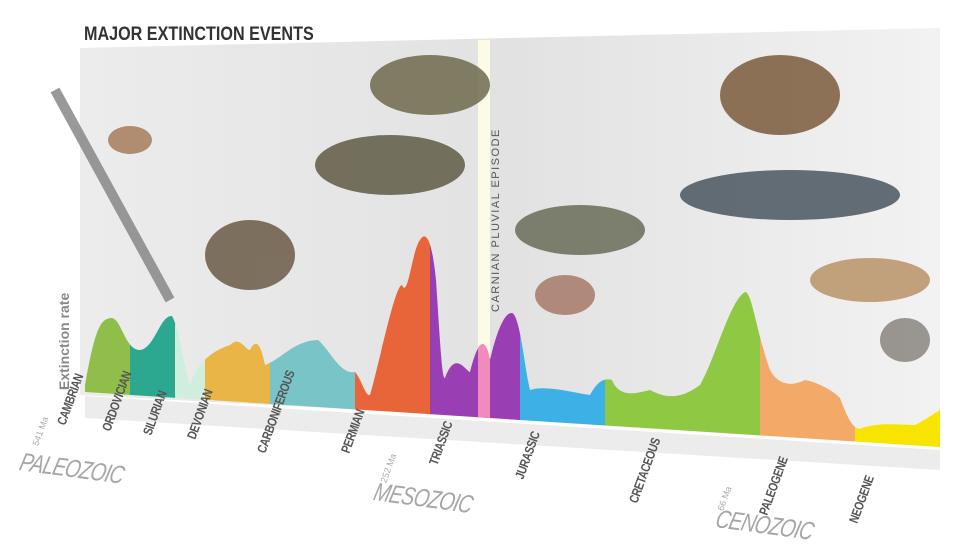  Describe the element at coordinates (130, 140) in the screenshot. I see `shell-illustration` at that location.